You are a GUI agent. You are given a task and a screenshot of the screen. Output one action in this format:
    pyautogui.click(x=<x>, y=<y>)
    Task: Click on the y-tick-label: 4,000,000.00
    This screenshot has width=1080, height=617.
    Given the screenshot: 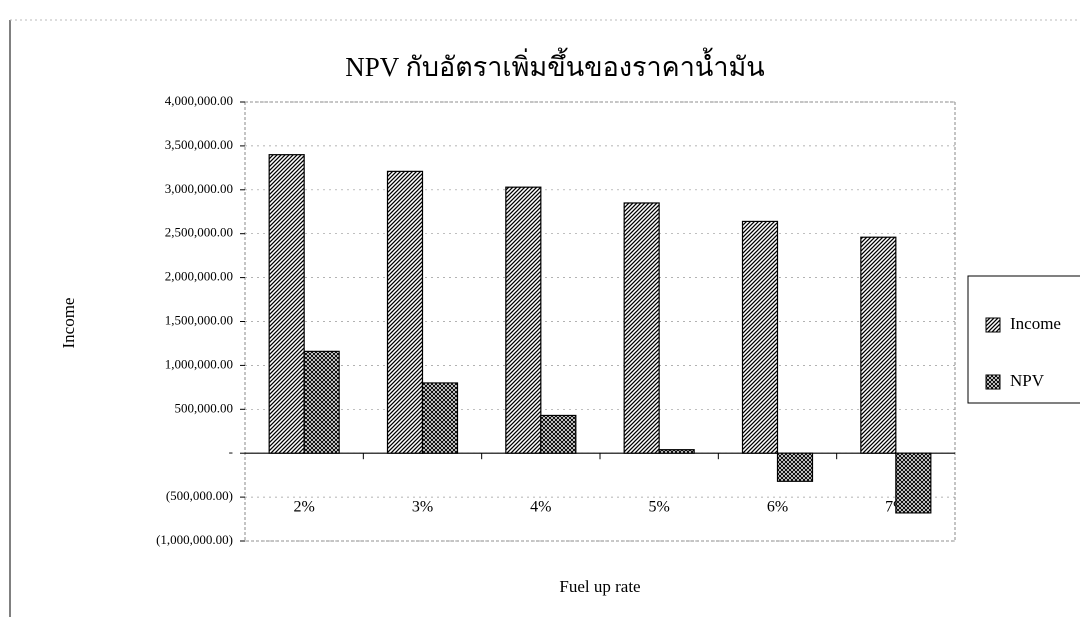 What is the action you would take?
    pyautogui.click(x=199, y=100)
    